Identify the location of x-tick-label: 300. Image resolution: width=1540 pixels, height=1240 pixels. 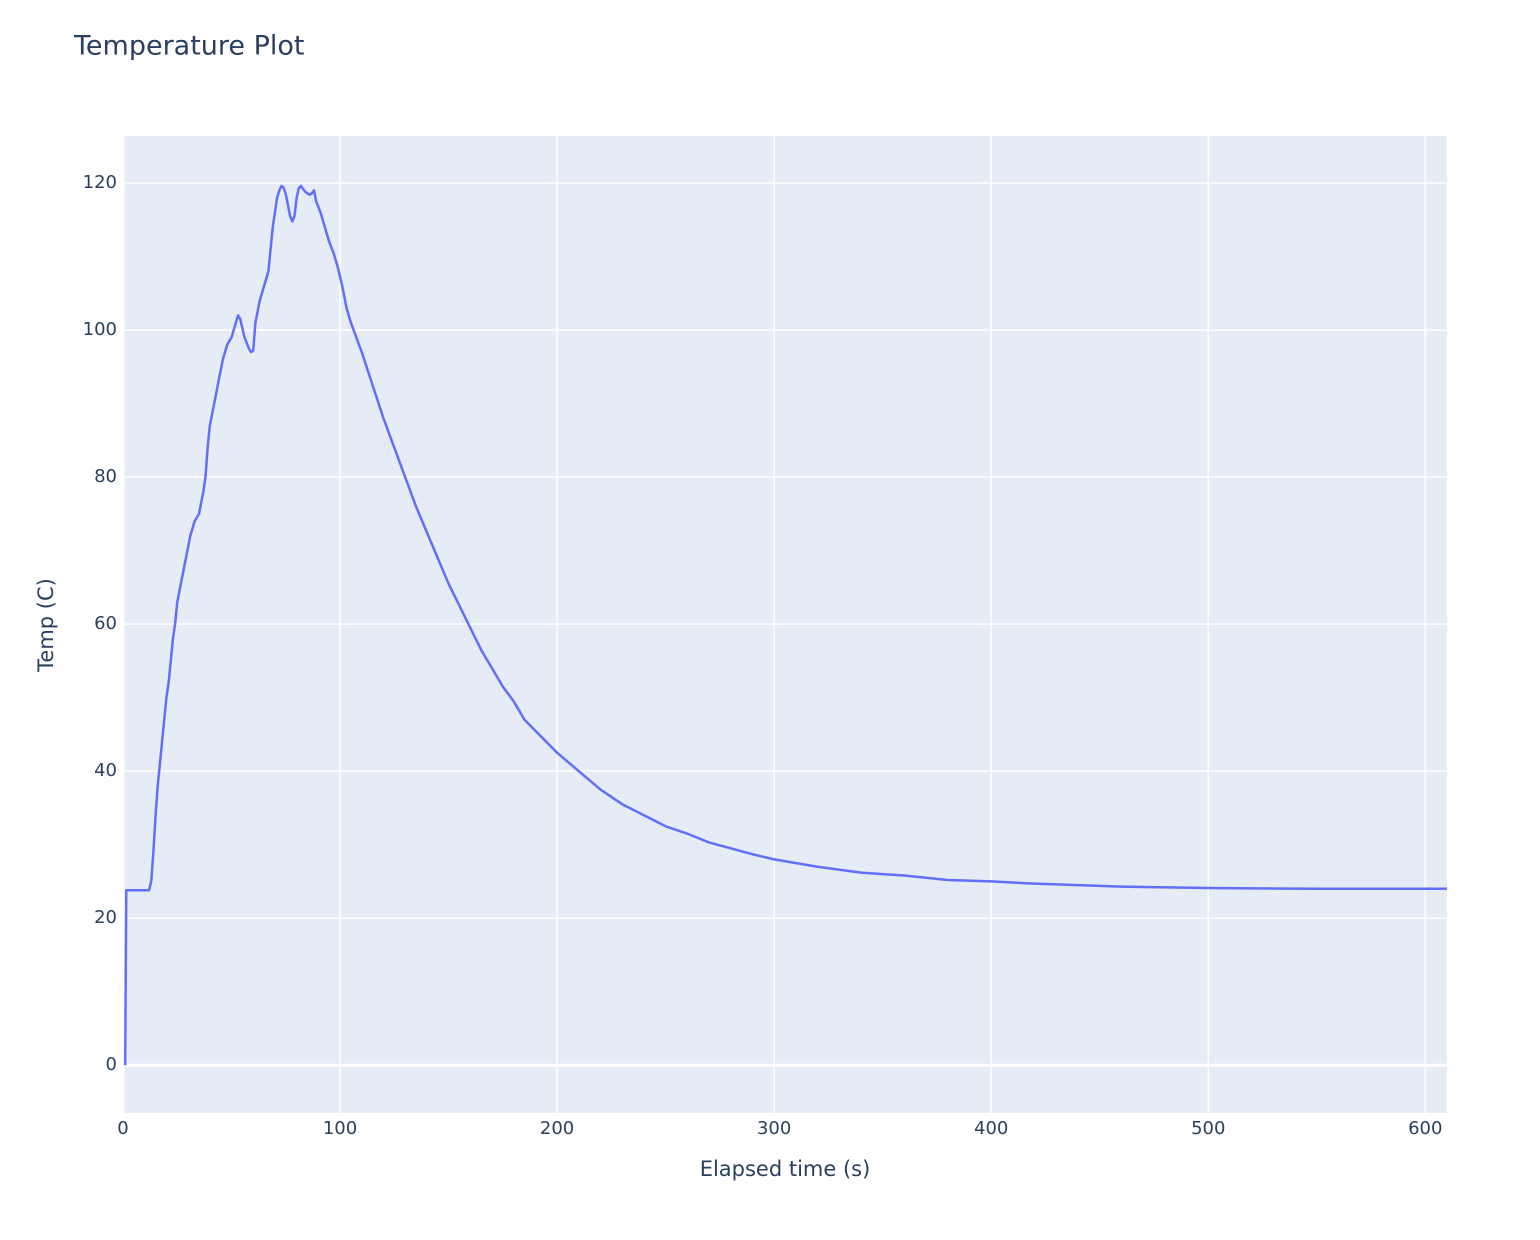
(774, 1128).